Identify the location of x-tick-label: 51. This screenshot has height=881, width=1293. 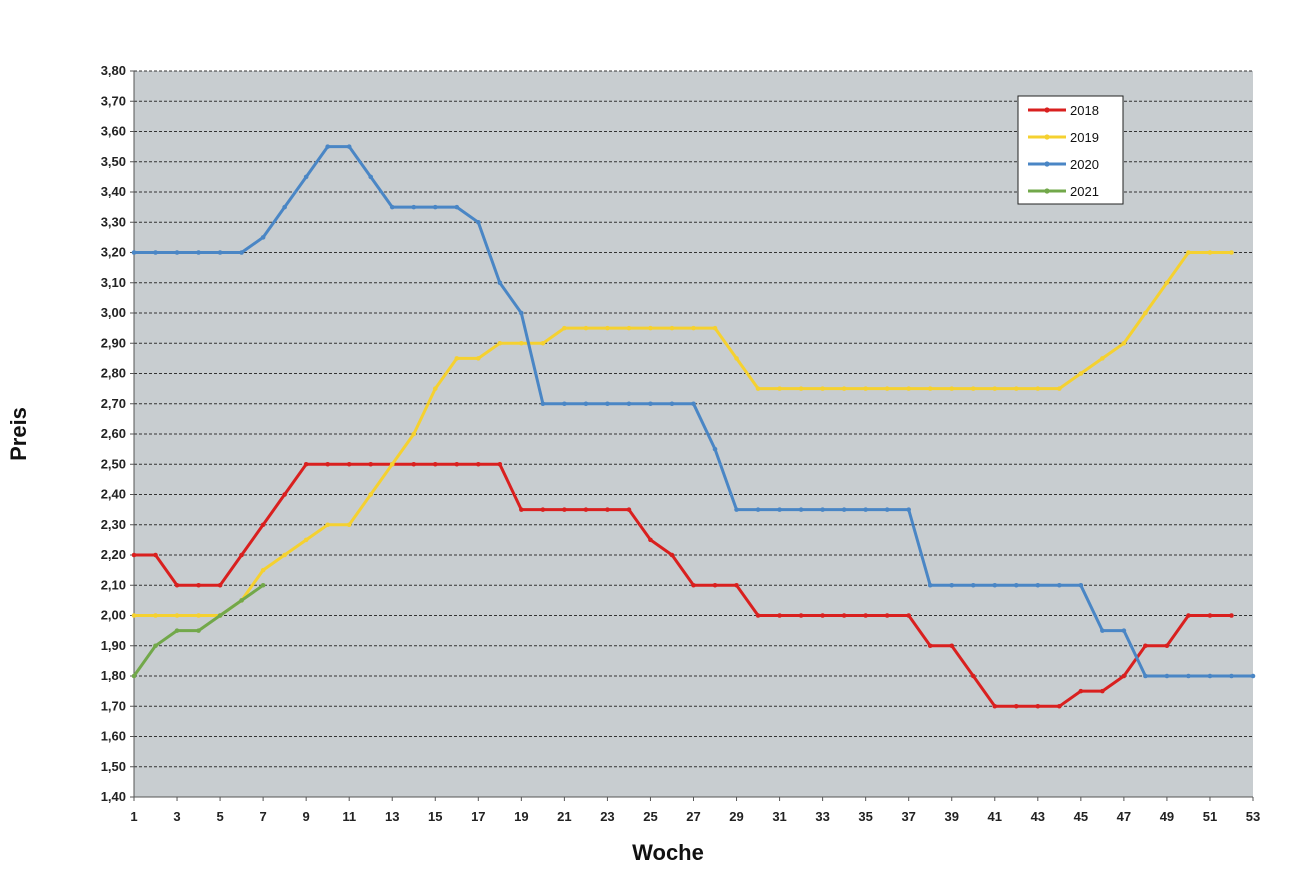
(1210, 816).